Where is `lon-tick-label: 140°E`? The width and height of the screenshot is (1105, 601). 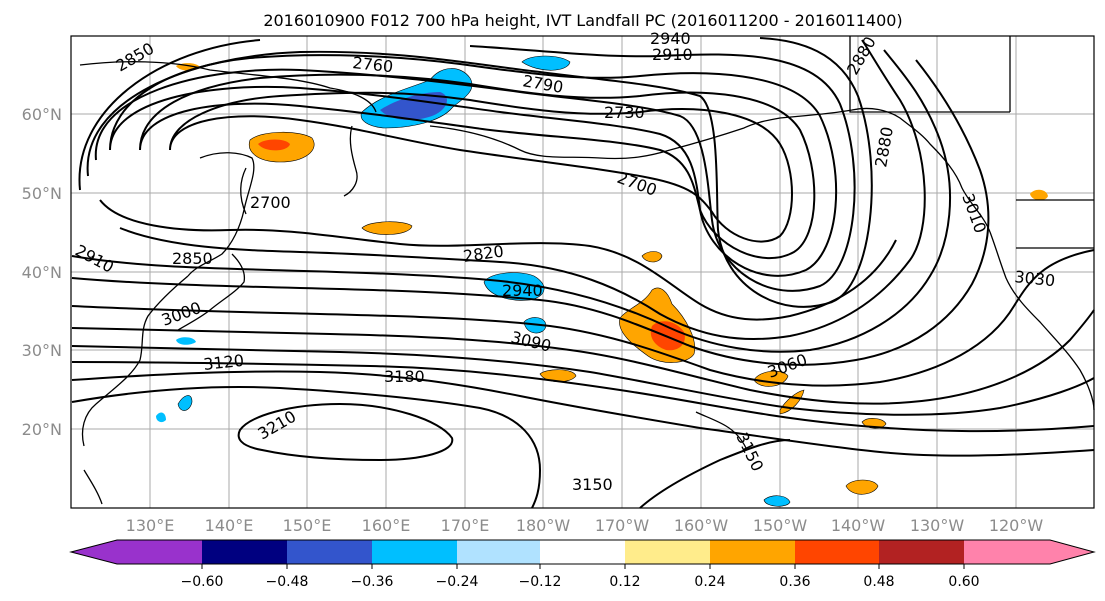 lon-tick-label: 140°E is located at coordinates (229, 525).